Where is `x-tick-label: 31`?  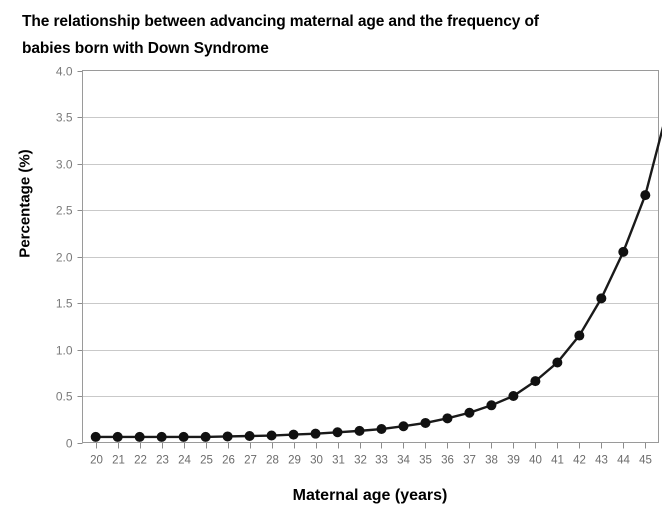 x-tick-label: 31 is located at coordinates (338, 461).